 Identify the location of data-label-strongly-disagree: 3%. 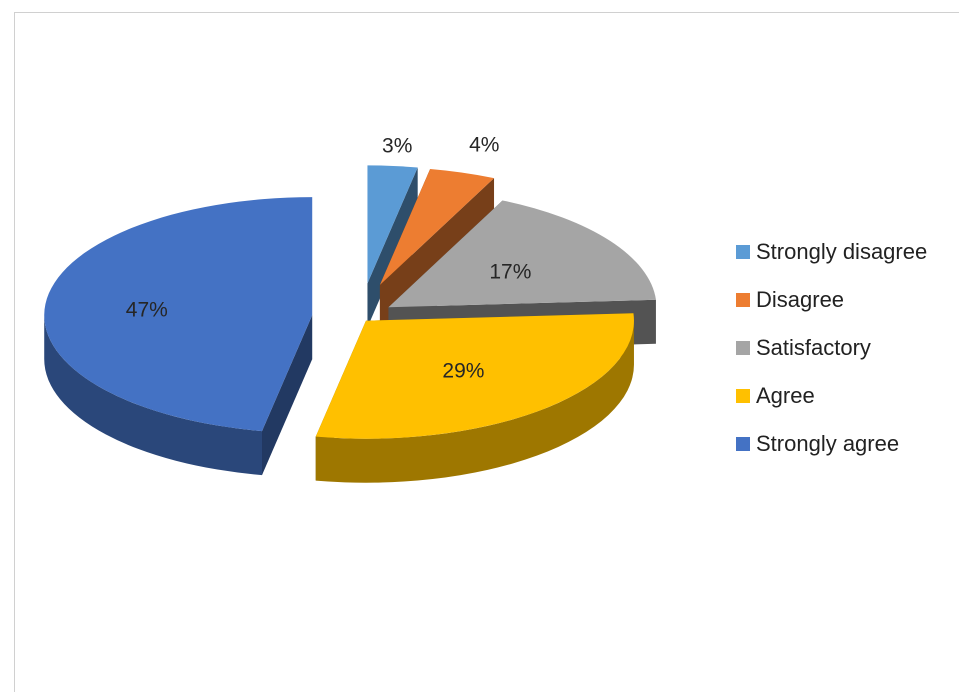
(397, 146).